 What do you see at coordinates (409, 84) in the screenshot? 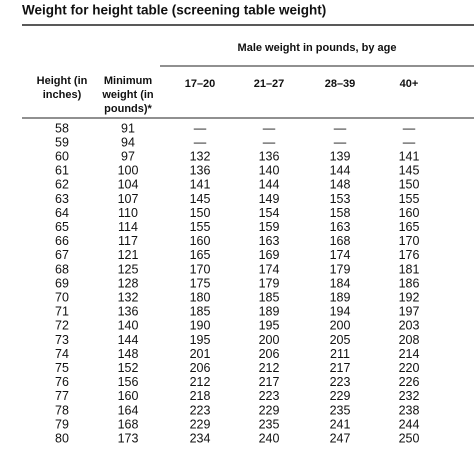
I see `column-header: 40+` at bounding box center [409, 84].